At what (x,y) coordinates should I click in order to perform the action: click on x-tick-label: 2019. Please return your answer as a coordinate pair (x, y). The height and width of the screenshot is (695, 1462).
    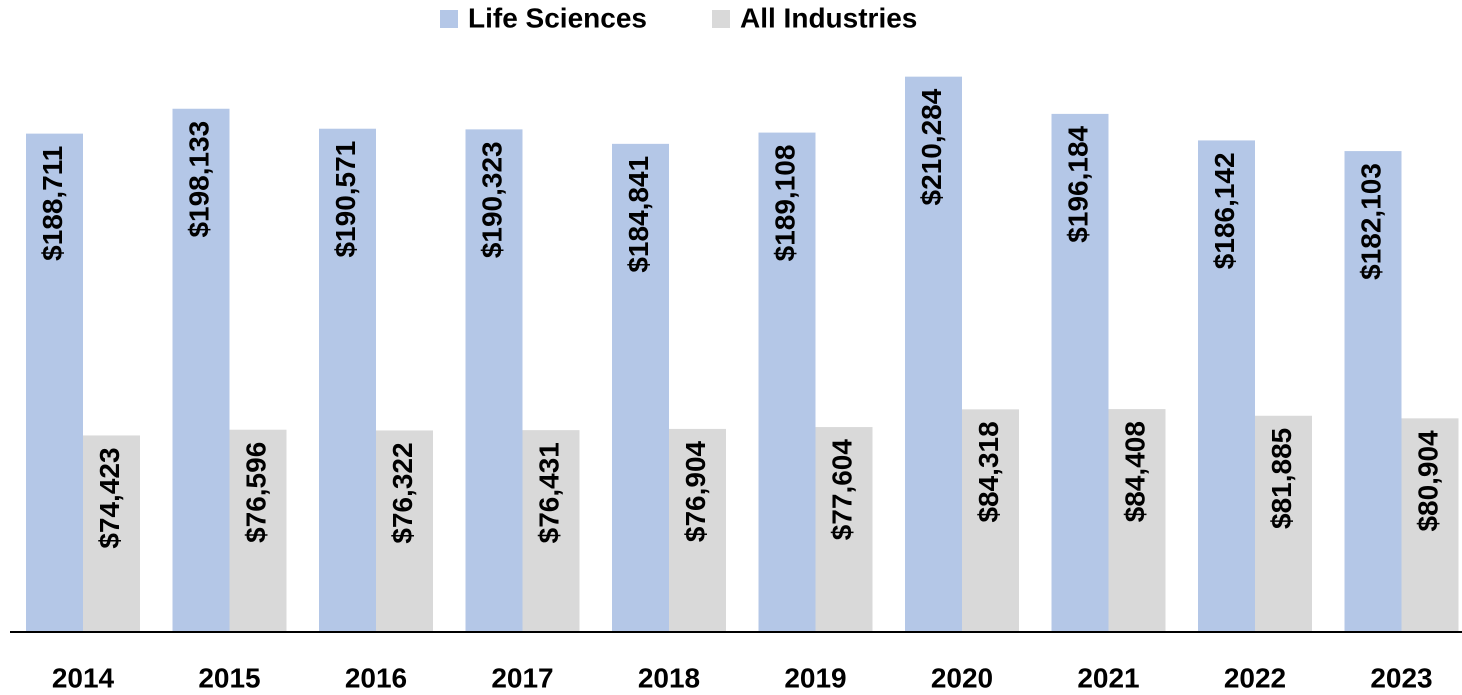
    Looking at the image, I should click on (815, 677).